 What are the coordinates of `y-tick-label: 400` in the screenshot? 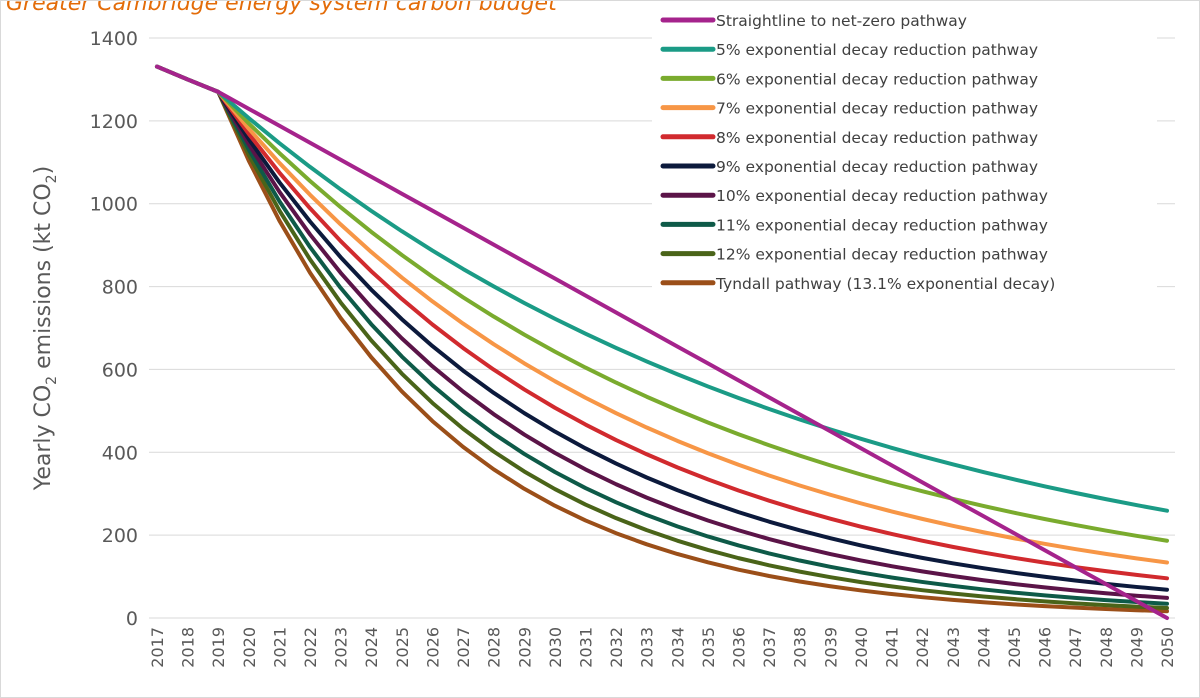 It's located at (120, 453).